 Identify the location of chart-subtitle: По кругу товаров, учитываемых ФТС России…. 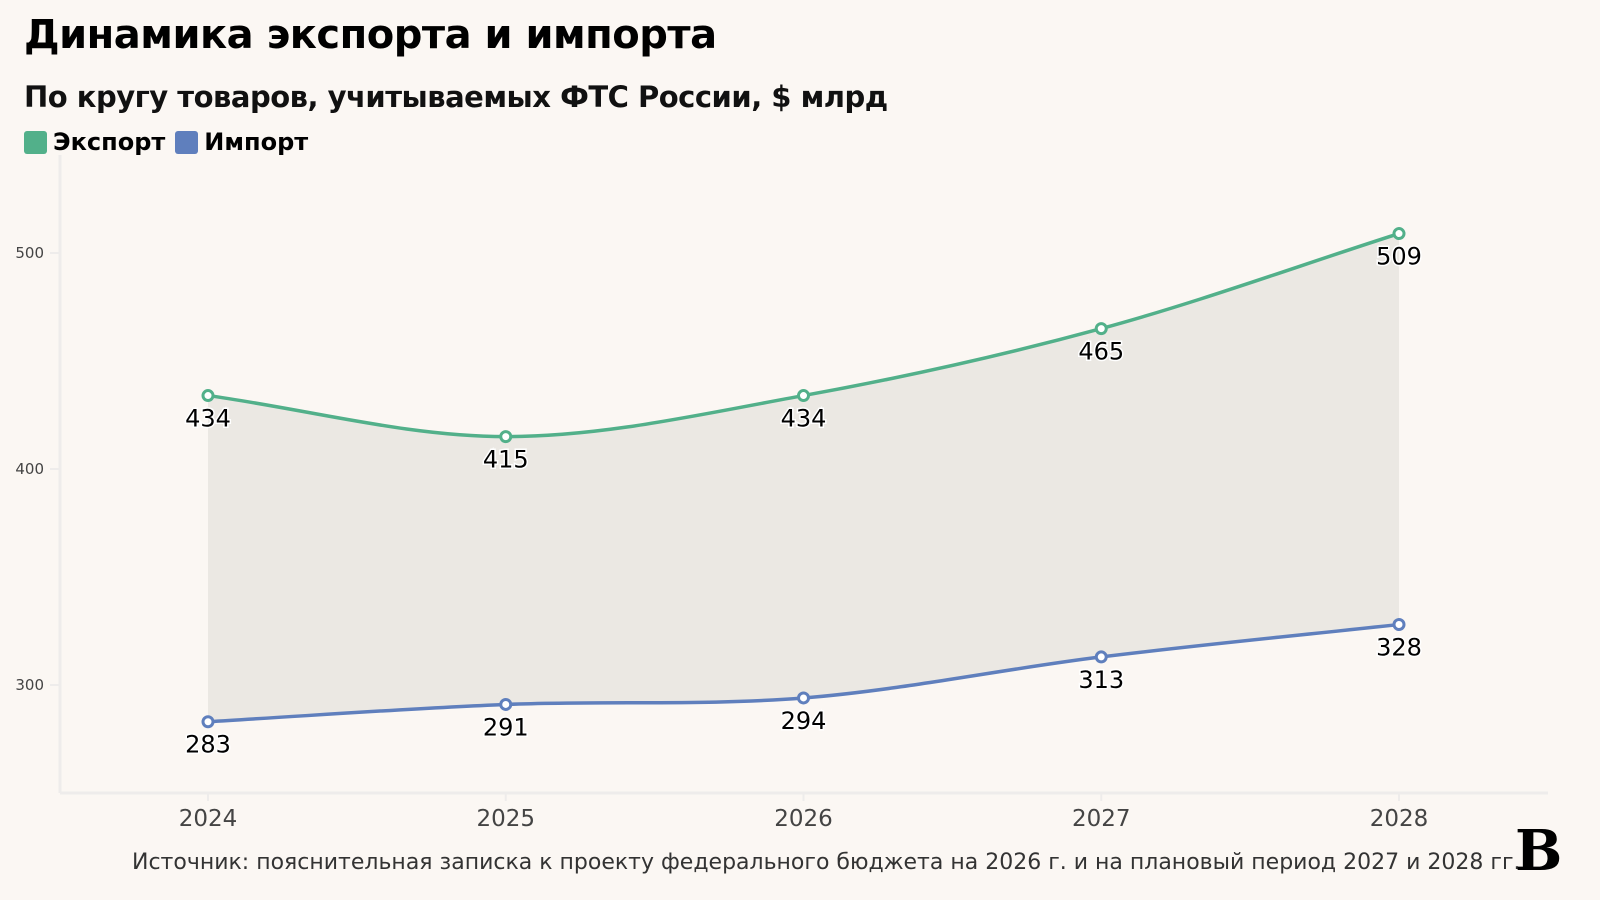
(456, 97).